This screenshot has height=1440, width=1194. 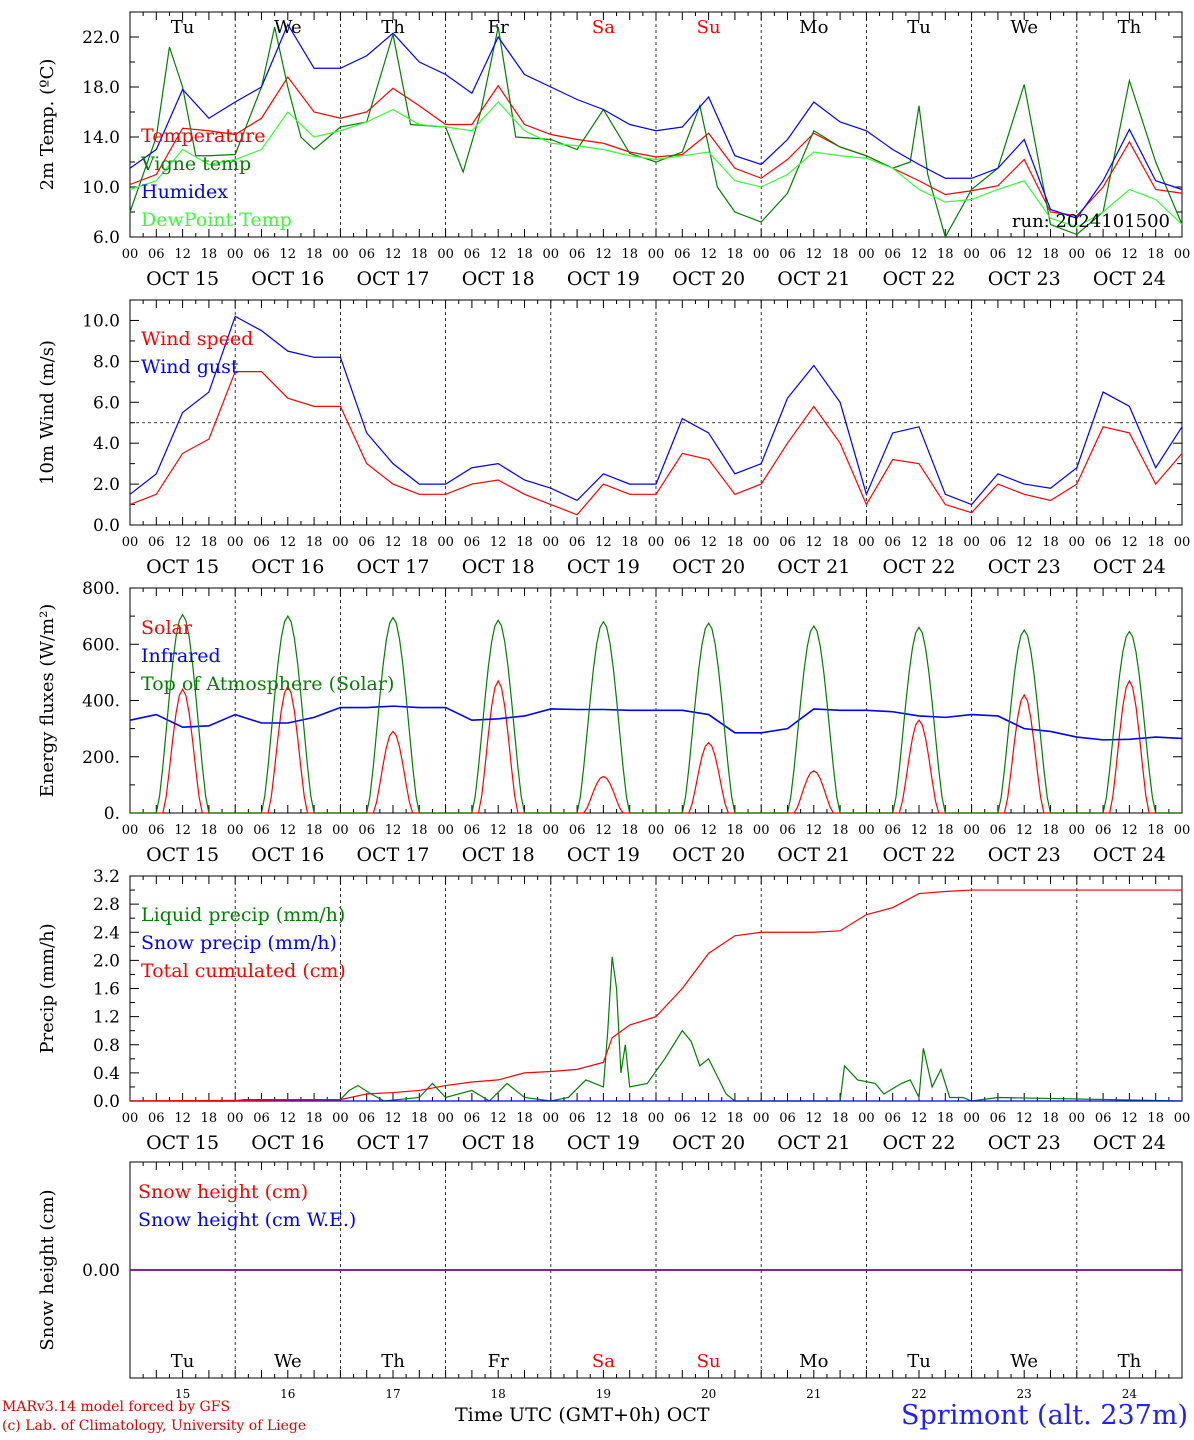 What do you see at coordinates (498, 1361) in the screenshot?
I see `day-of-week-label: Fr` at bounding box center [498, 1361].